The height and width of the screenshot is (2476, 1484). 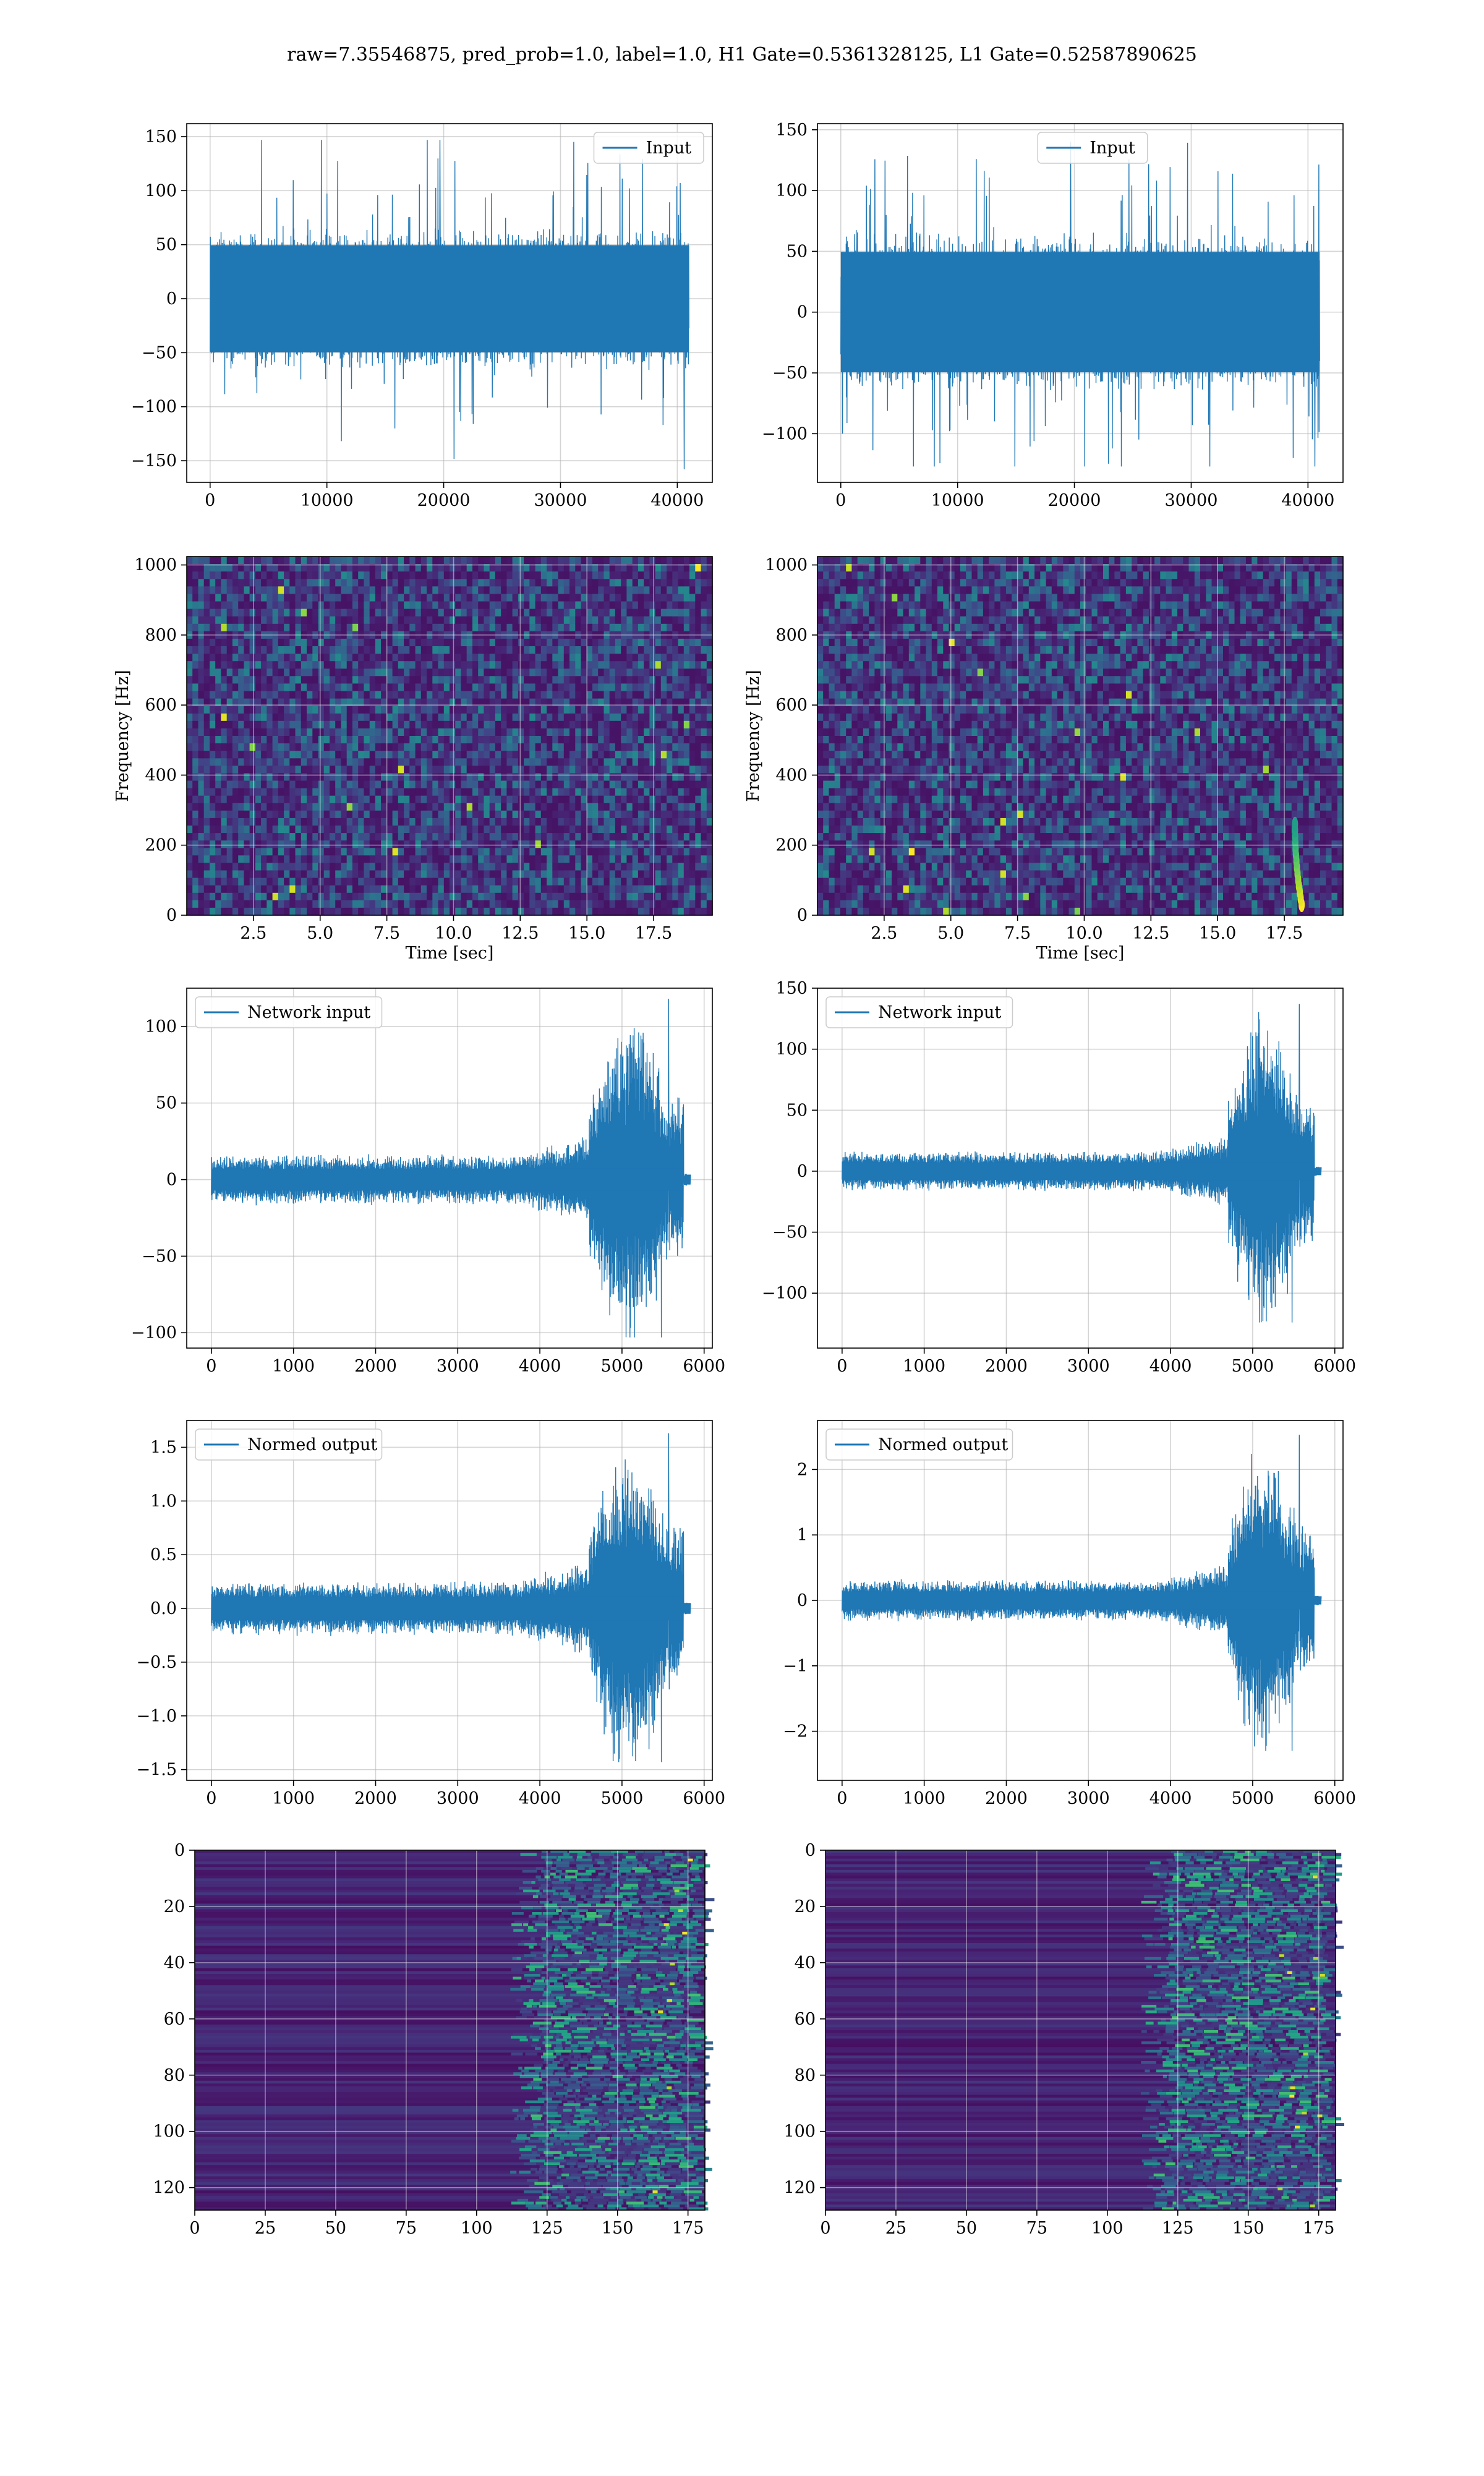 I want to click on y-tick-label: 800, so click(x=791, y=635).